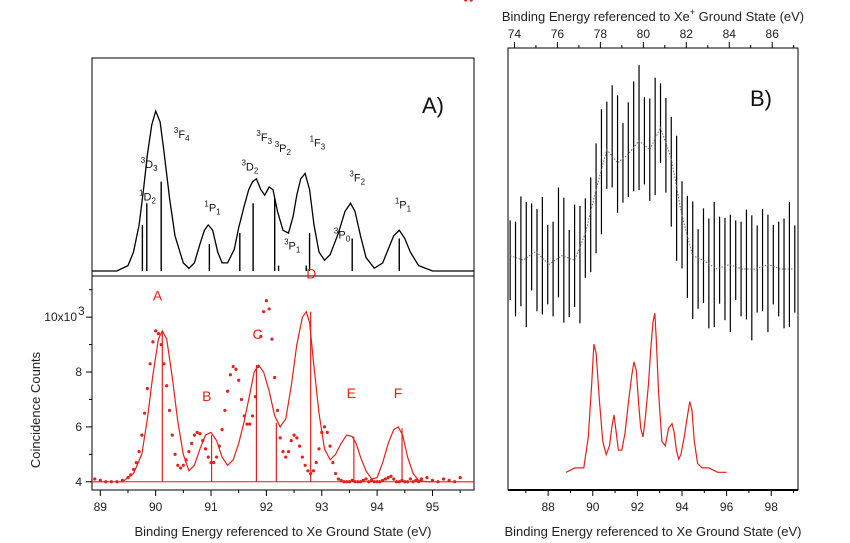  What do you see at coordinates (433, 507) in the screenshot?
I see `x-tick-label: 95` at bounding box center [433, 507].